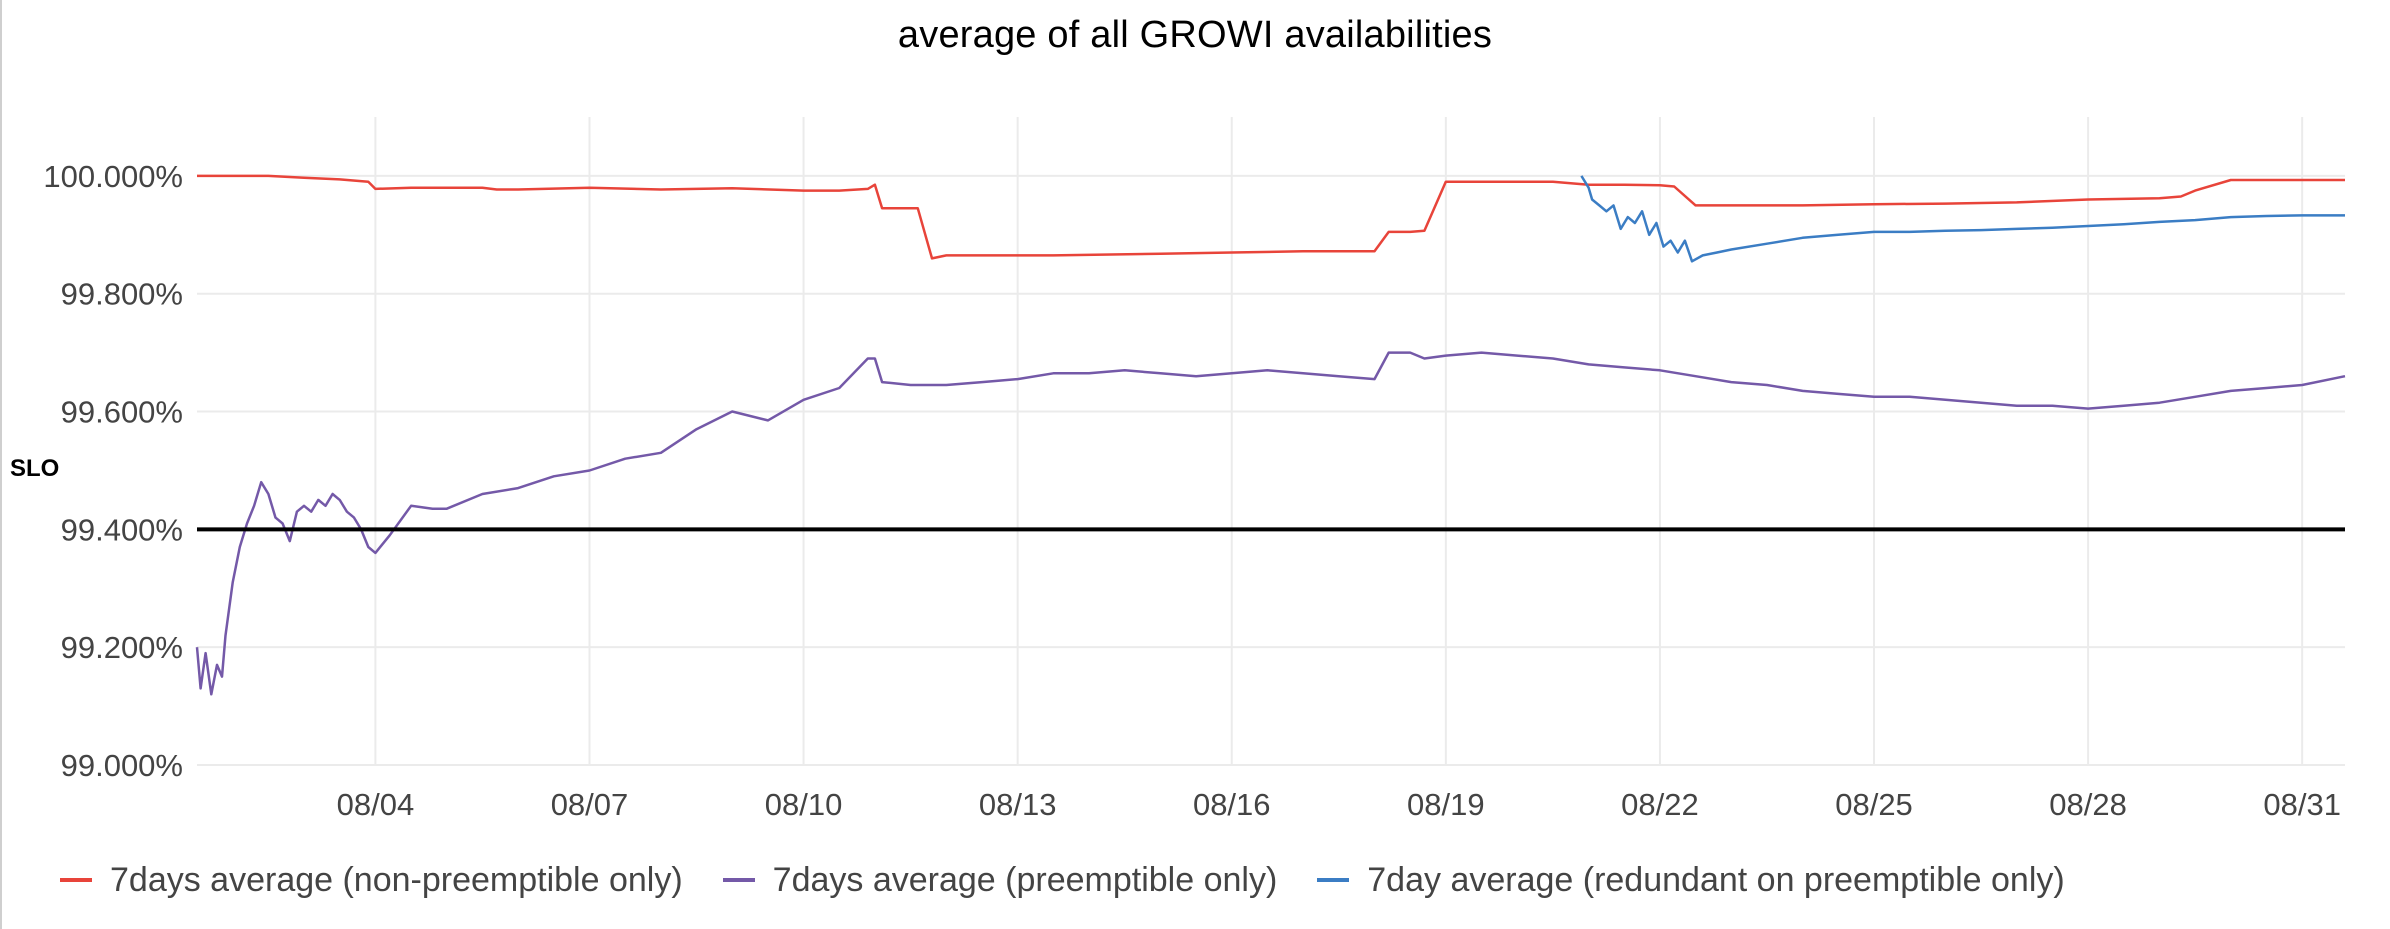 The width and height of the screenshot is (2390, 929). I want to click on y-tick-label: 99.400%, so click(122, 529).